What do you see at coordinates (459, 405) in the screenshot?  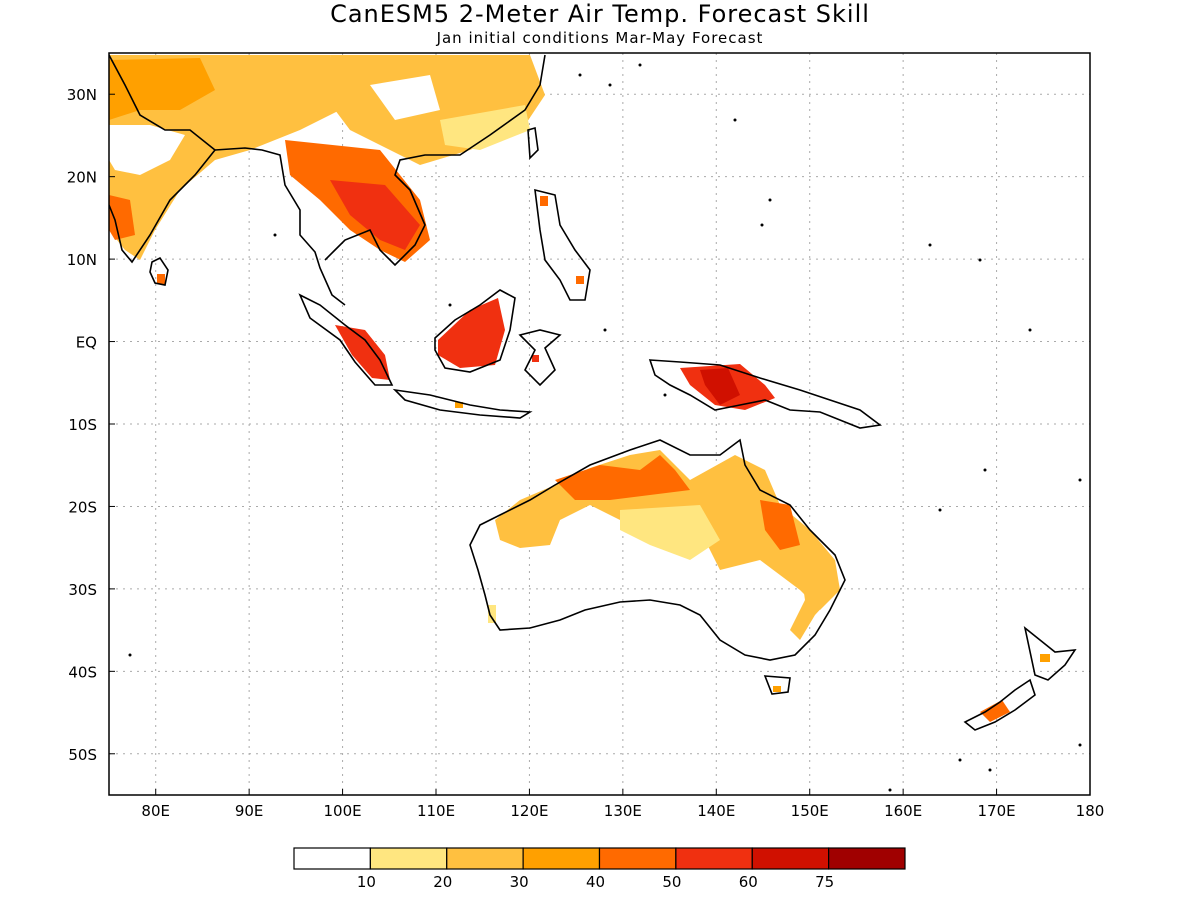 I see `skill-region-java` at bounding box center [459, 405].